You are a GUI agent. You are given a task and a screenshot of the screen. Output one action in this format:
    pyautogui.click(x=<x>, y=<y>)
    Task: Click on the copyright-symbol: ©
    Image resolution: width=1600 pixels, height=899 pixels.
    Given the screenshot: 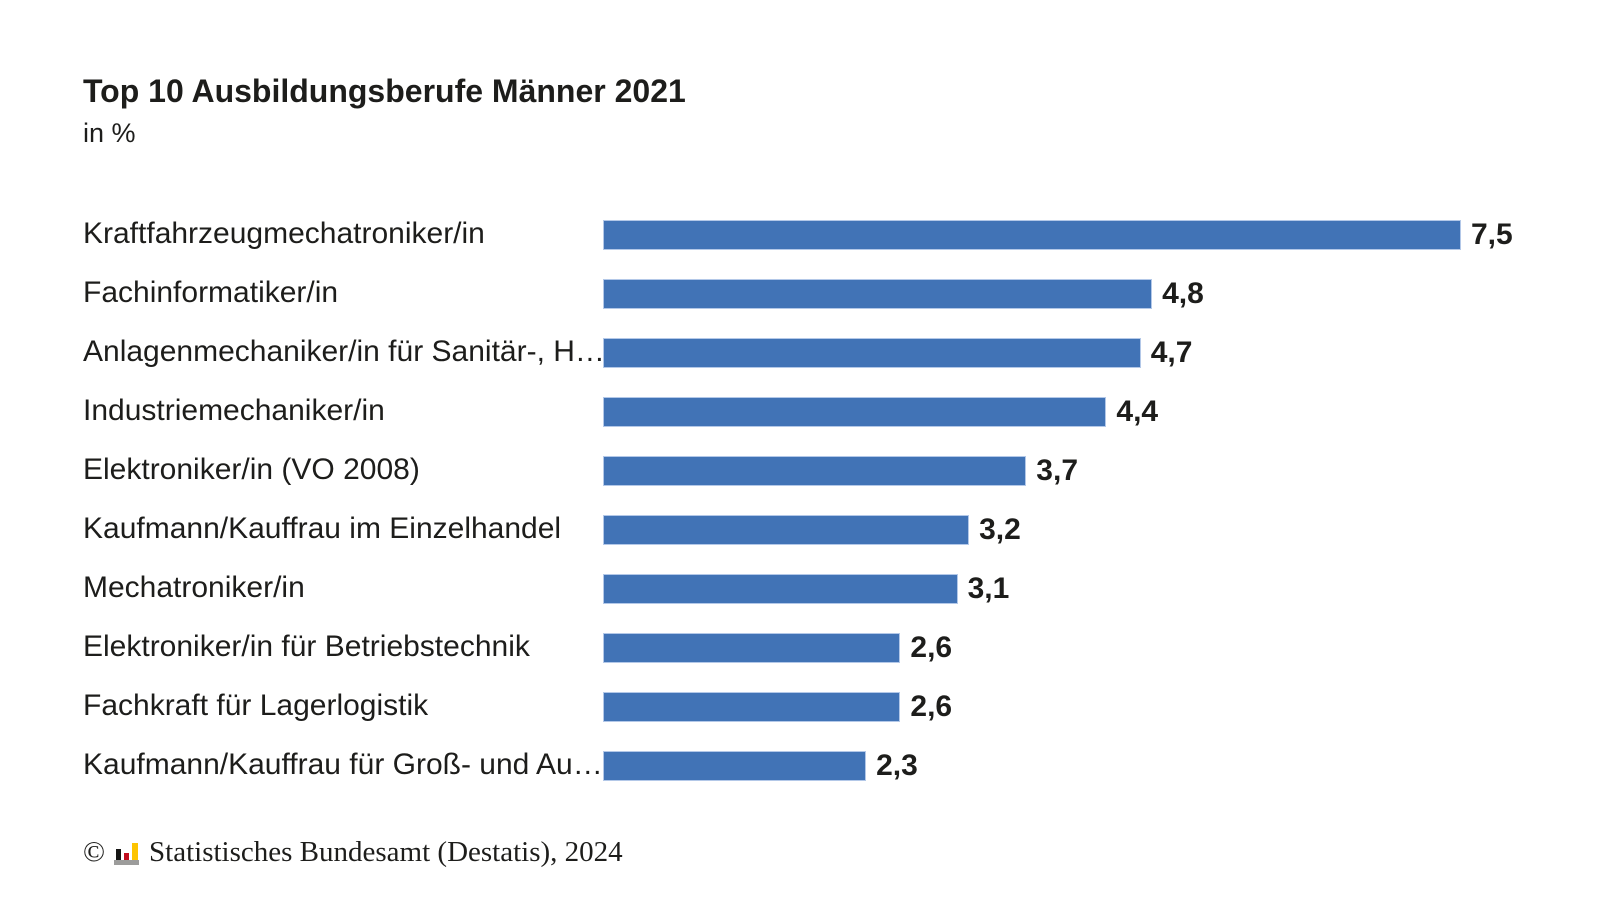 What is the action you would take?
    pyautogui.click(x=94, y=852)
    